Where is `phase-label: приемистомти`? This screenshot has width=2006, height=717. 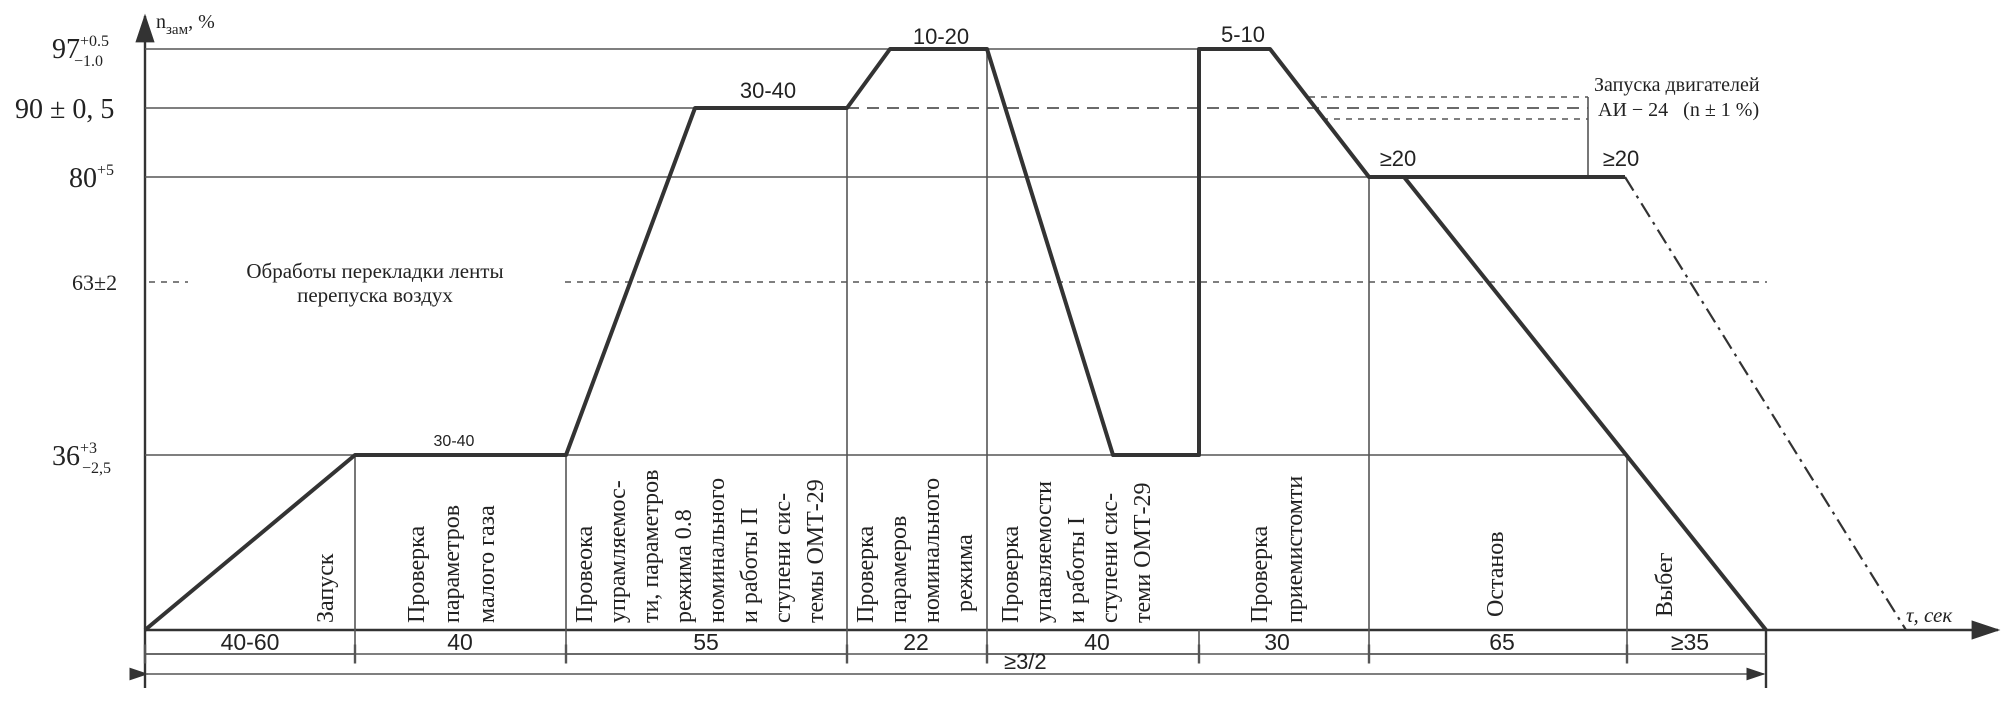
phase-label: приемистомти is located at coordinates (1295, 549).